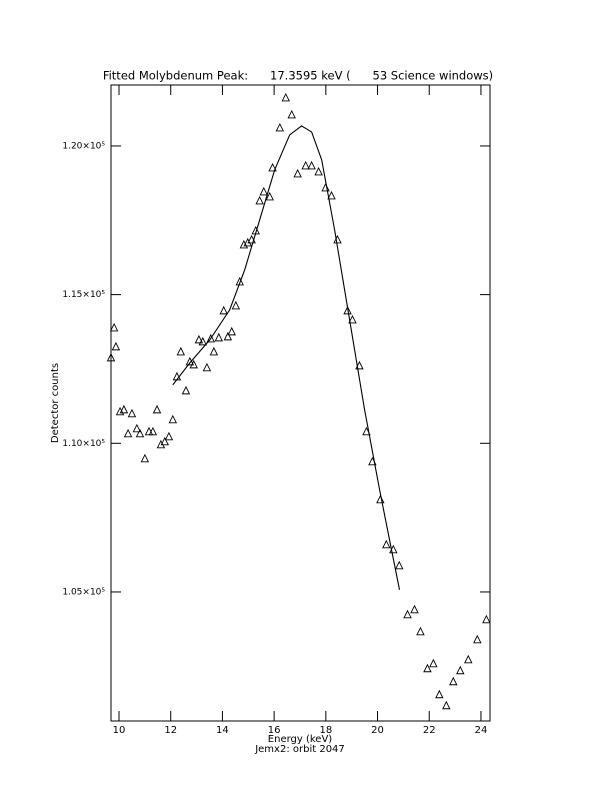 The height and width of the screenshot is (792, 612). What do you see at coordinates (83, 592) in the screenshot?
I see `y-tick-label: 1.05×10⁵` at bounding box center [83, 592].